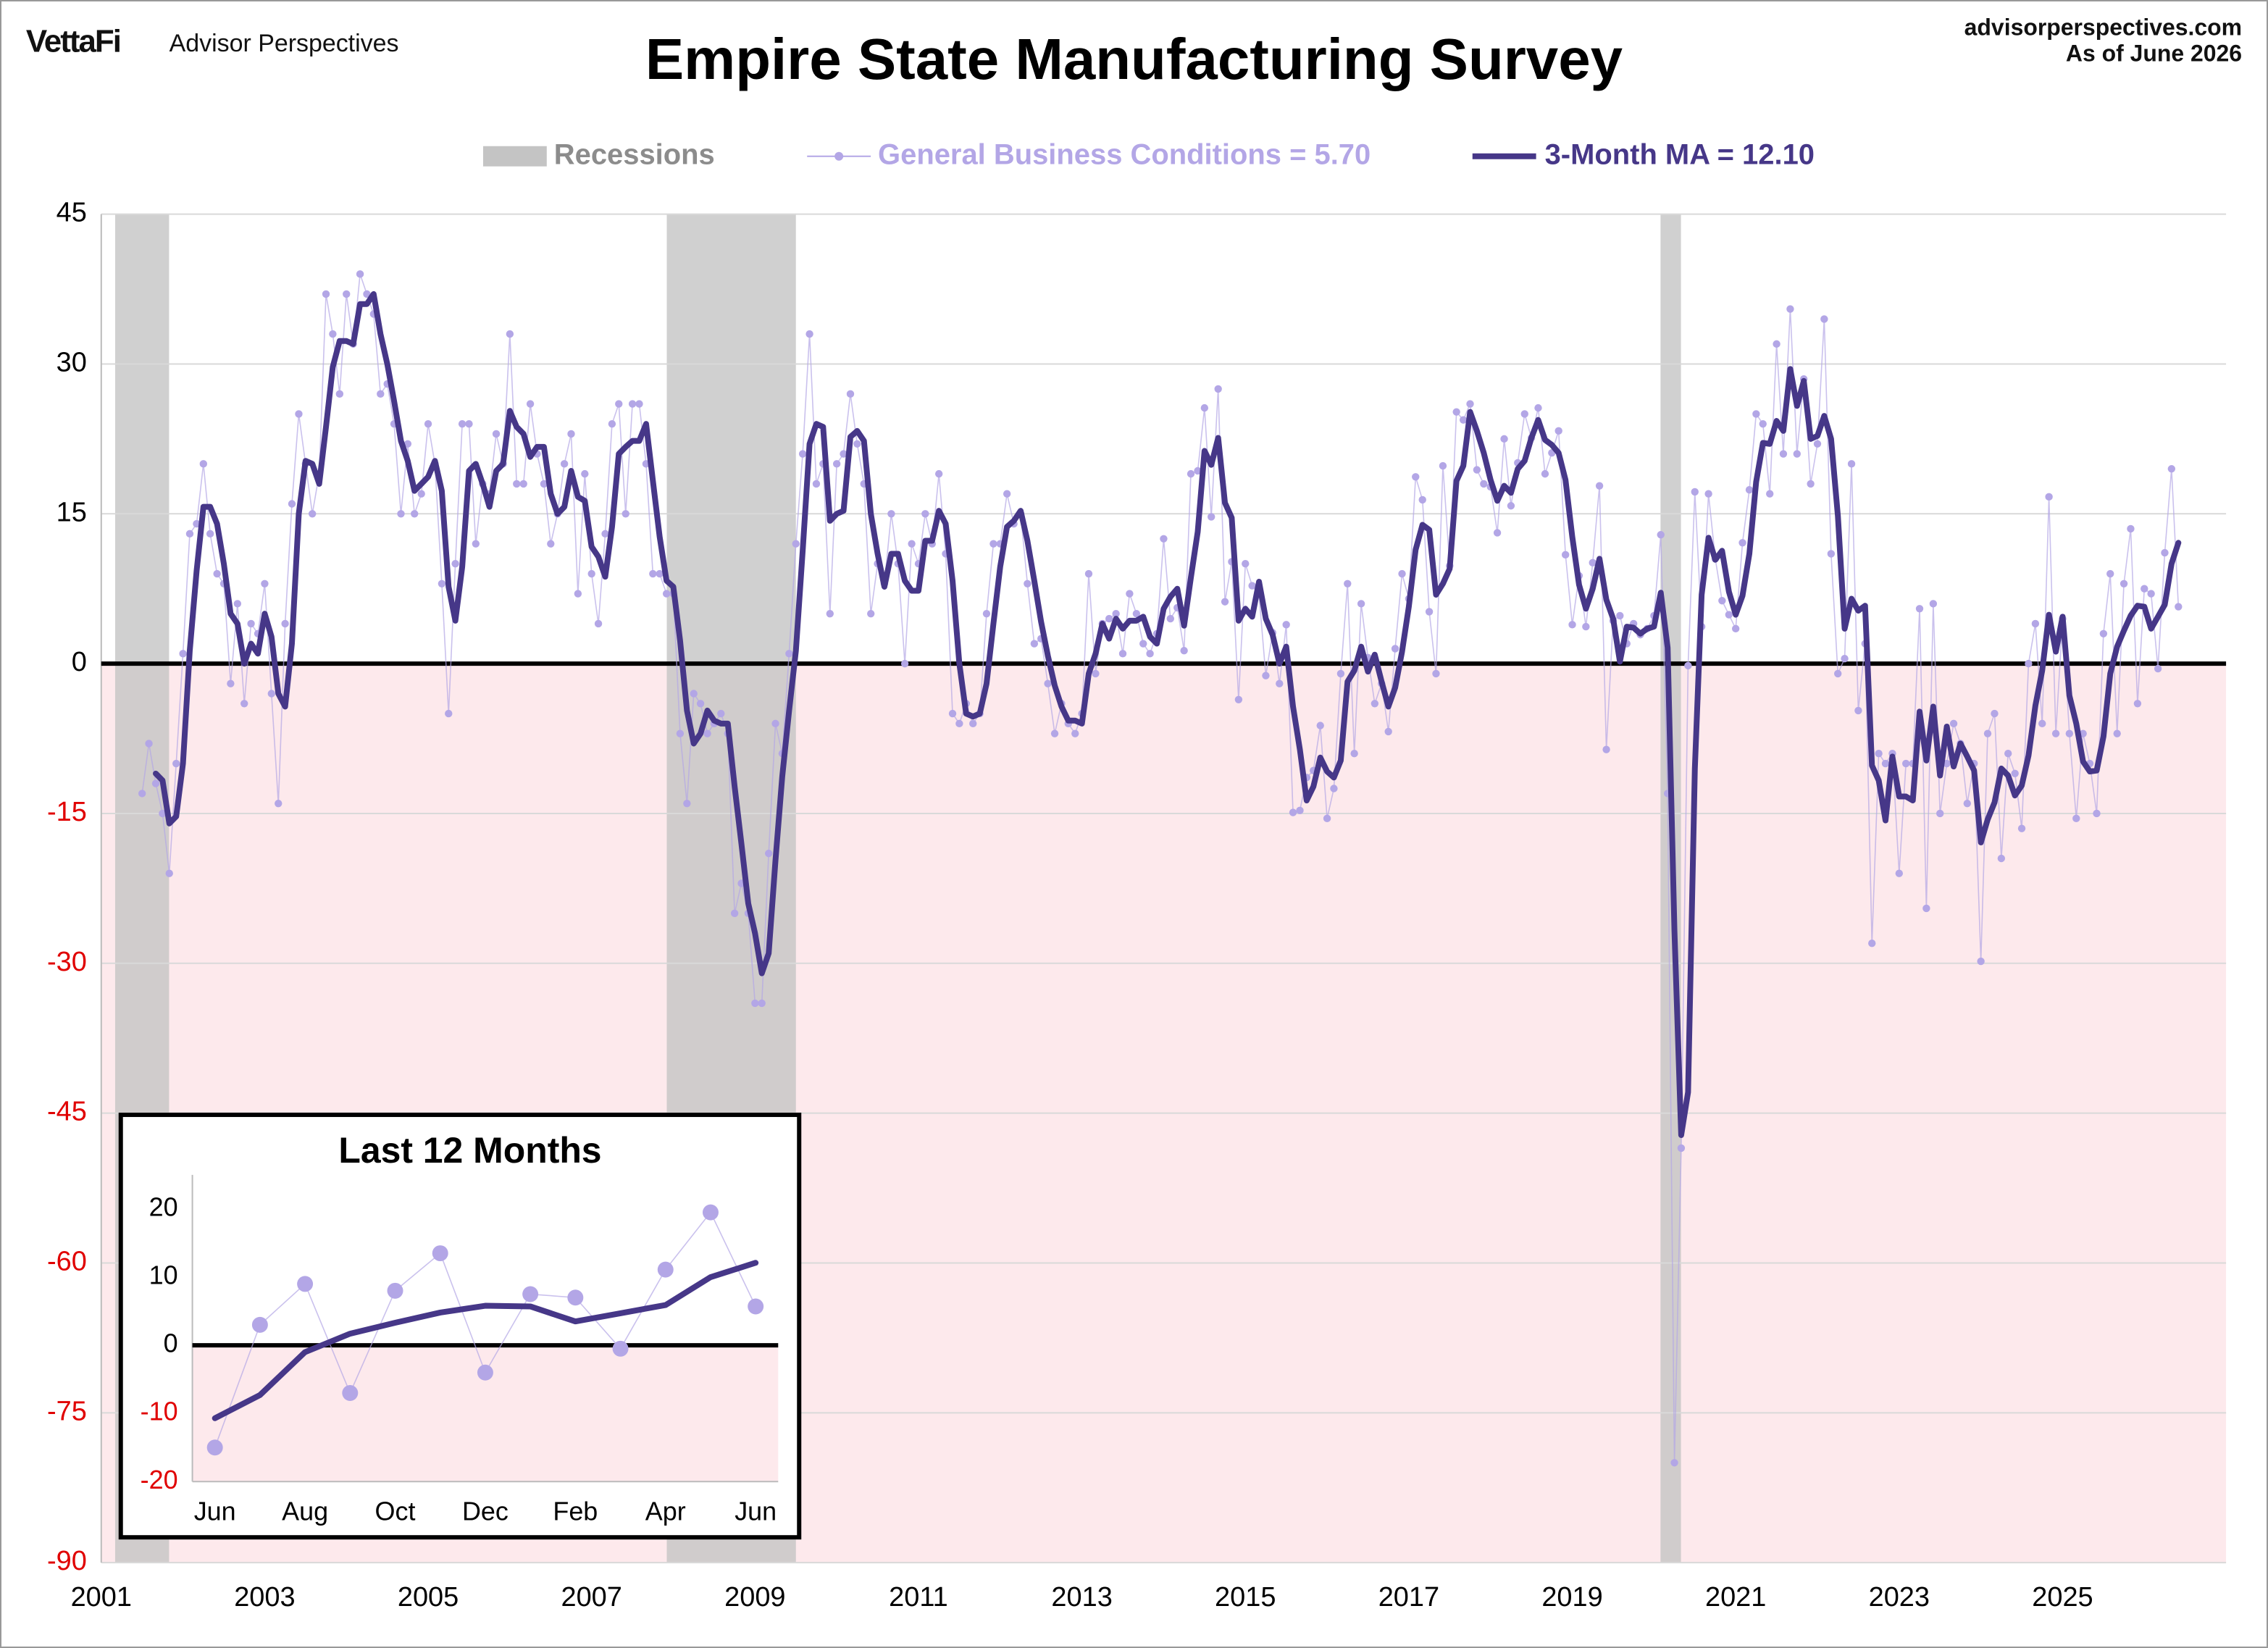 The image size is (2268, 1648). I want to click on x-tick-label: Jun, so click(756, 1511).